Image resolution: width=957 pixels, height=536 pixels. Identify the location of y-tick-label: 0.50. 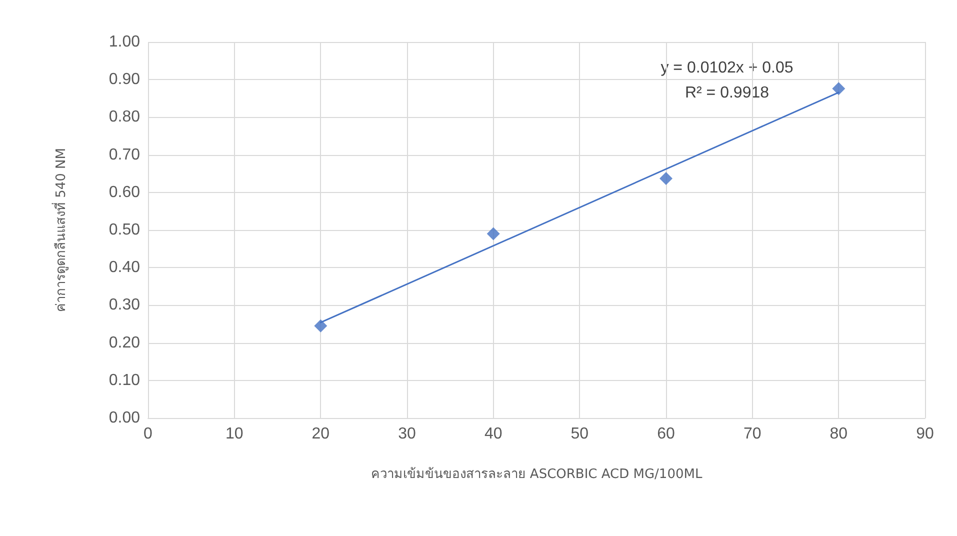
(124, 230).